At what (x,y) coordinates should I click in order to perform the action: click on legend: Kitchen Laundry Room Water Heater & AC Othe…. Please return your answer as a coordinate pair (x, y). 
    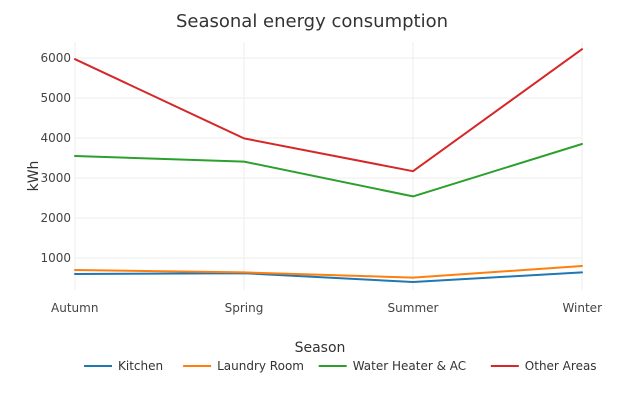
    Looking at the image, I should click on (340, 366).